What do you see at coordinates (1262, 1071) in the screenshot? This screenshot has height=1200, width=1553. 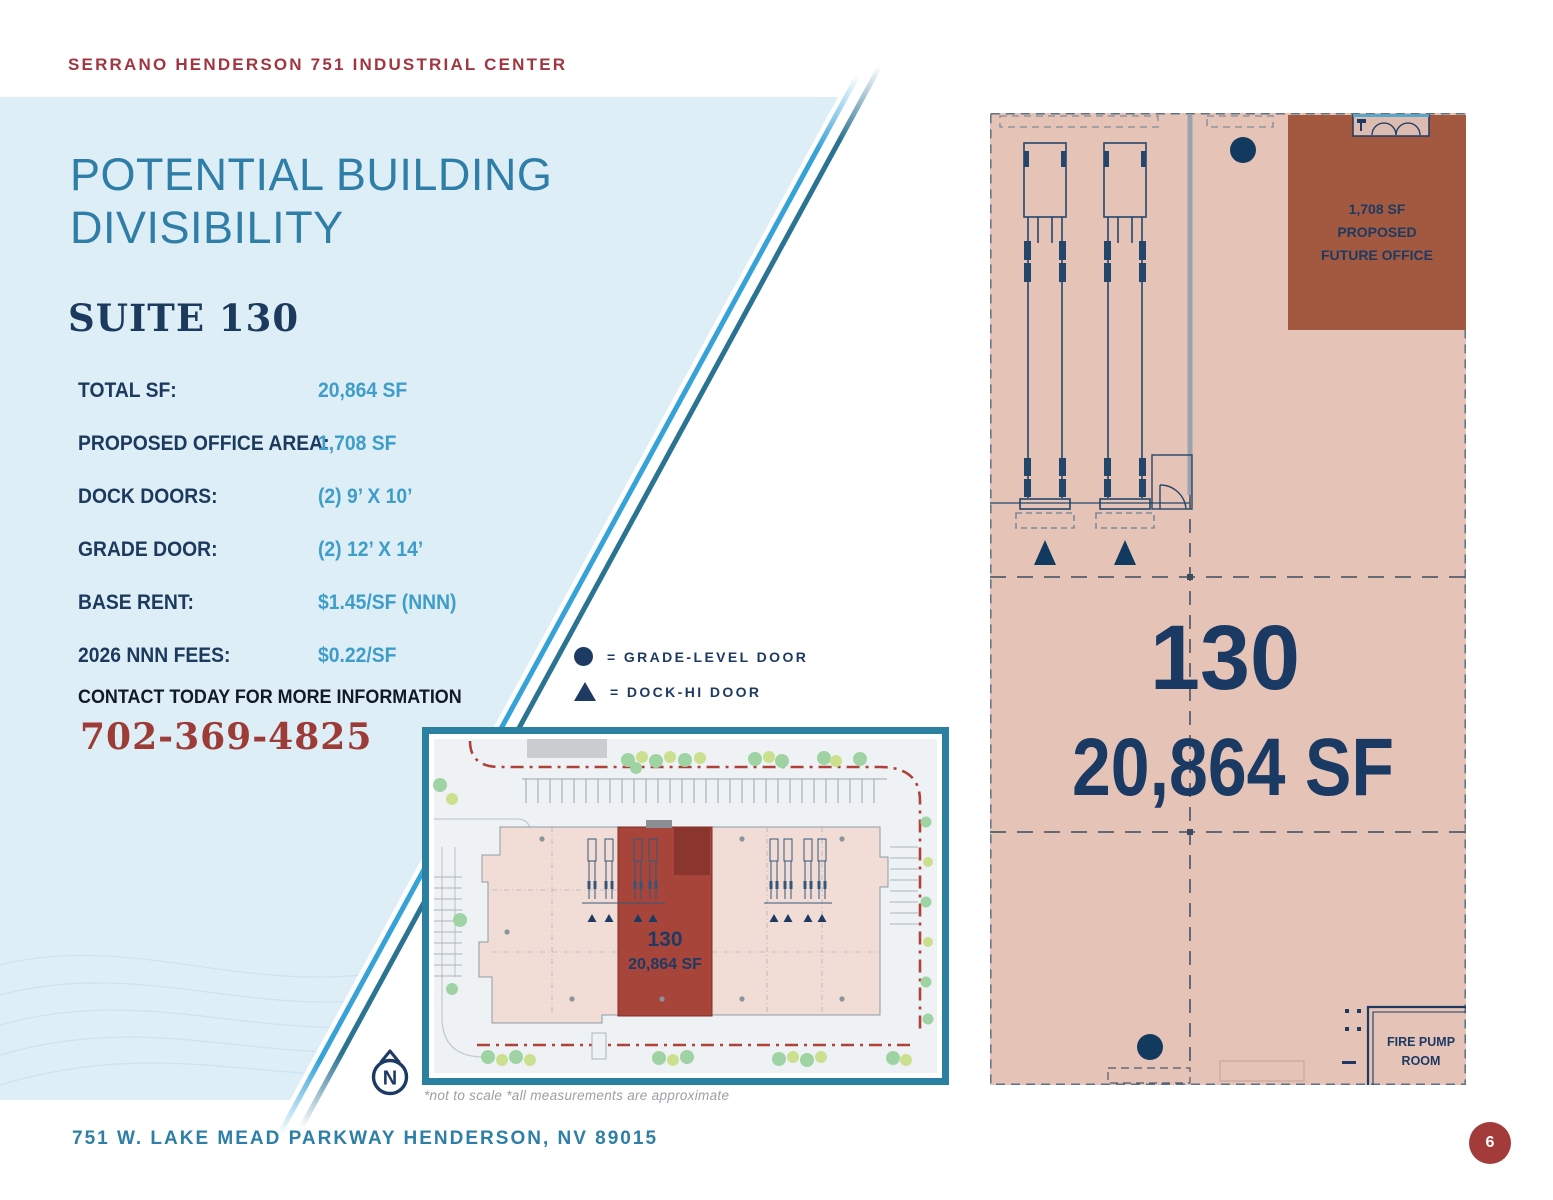 I see `ramp-outline` at bounding box center [1262, 1071].